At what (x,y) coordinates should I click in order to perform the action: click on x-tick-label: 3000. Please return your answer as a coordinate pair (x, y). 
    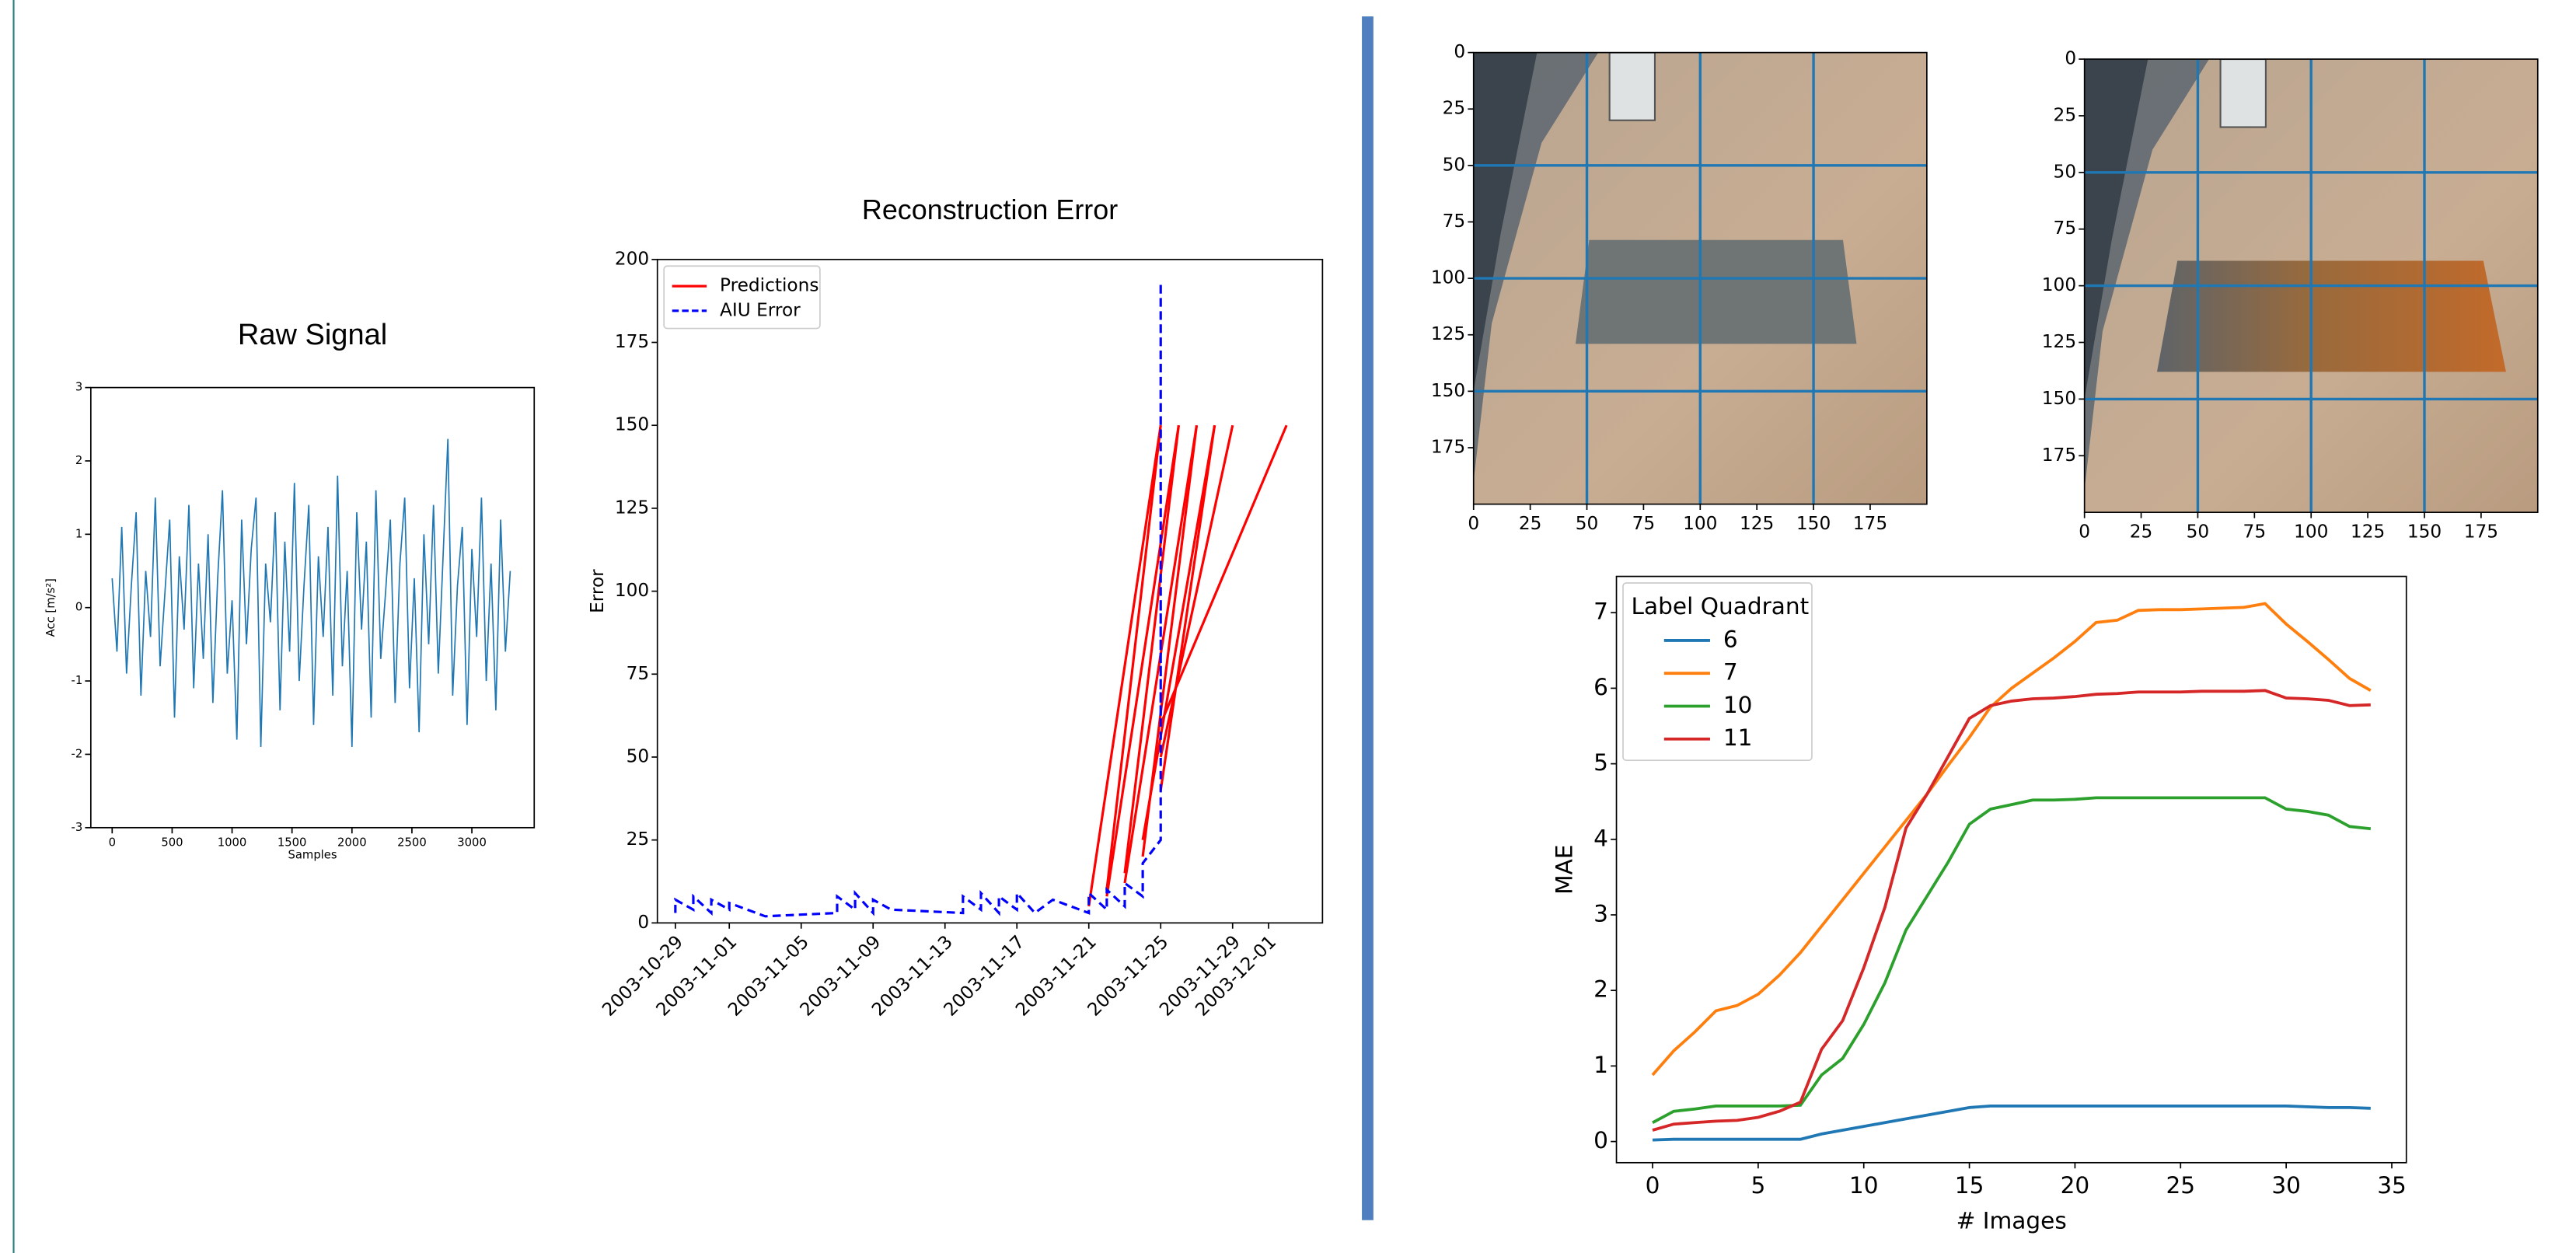
    Looking at the image, I should click on (472, 843).